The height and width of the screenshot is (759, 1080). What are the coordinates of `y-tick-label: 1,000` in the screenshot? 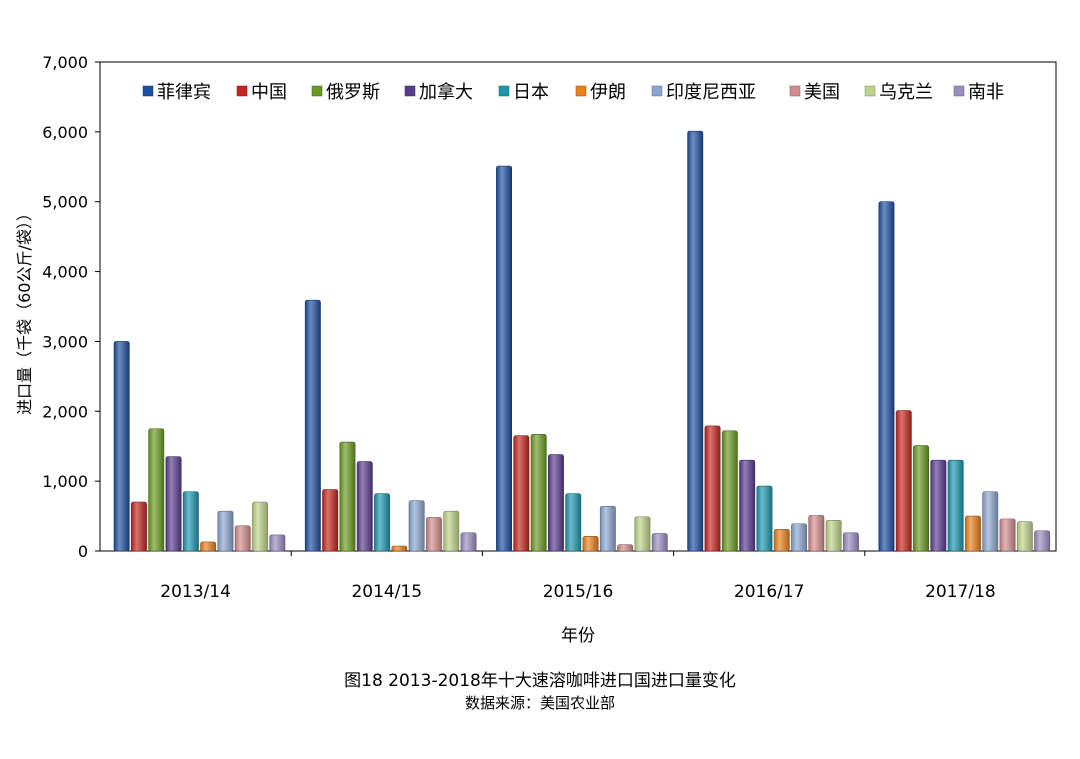 It's located at (65, 481).